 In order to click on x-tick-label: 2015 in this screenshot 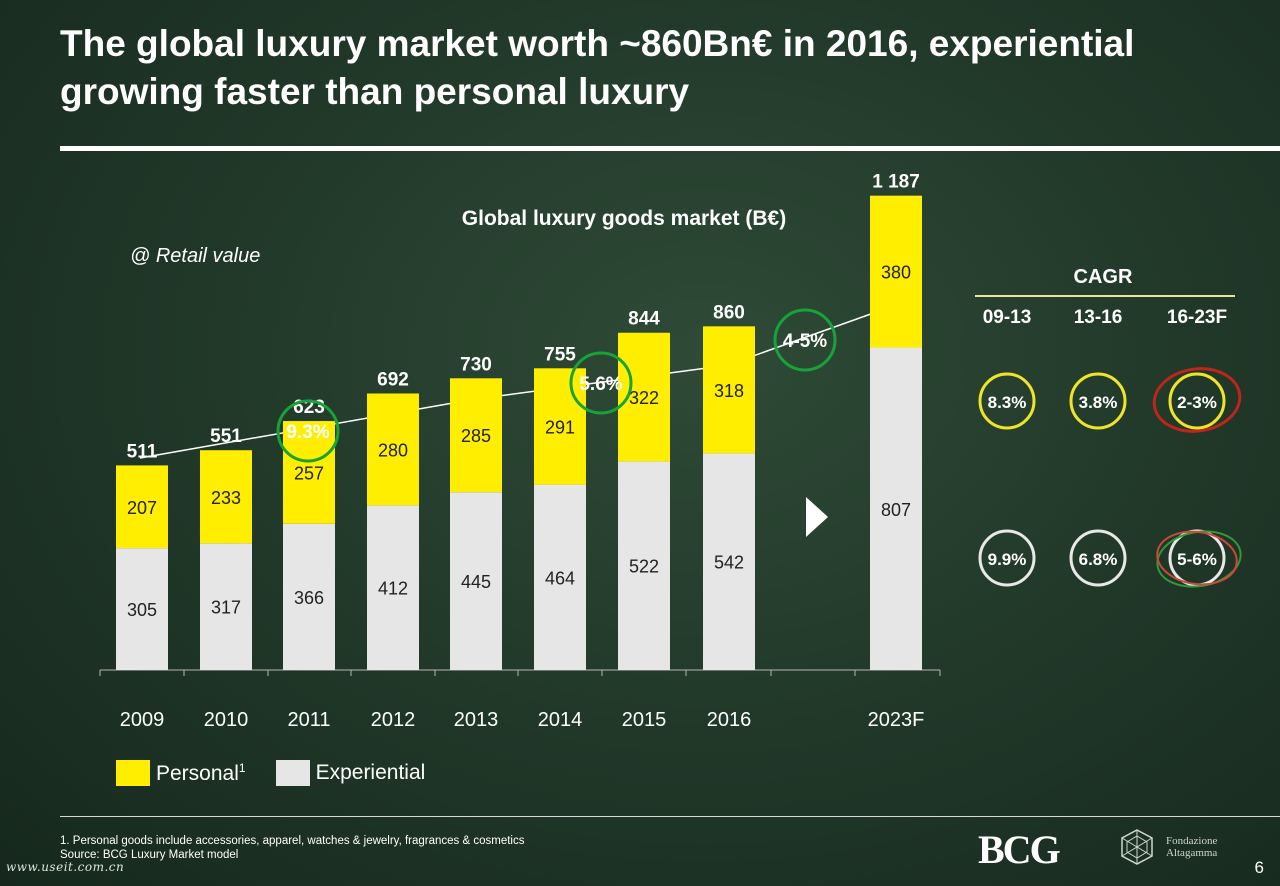, I will do `click(644, 720)`.